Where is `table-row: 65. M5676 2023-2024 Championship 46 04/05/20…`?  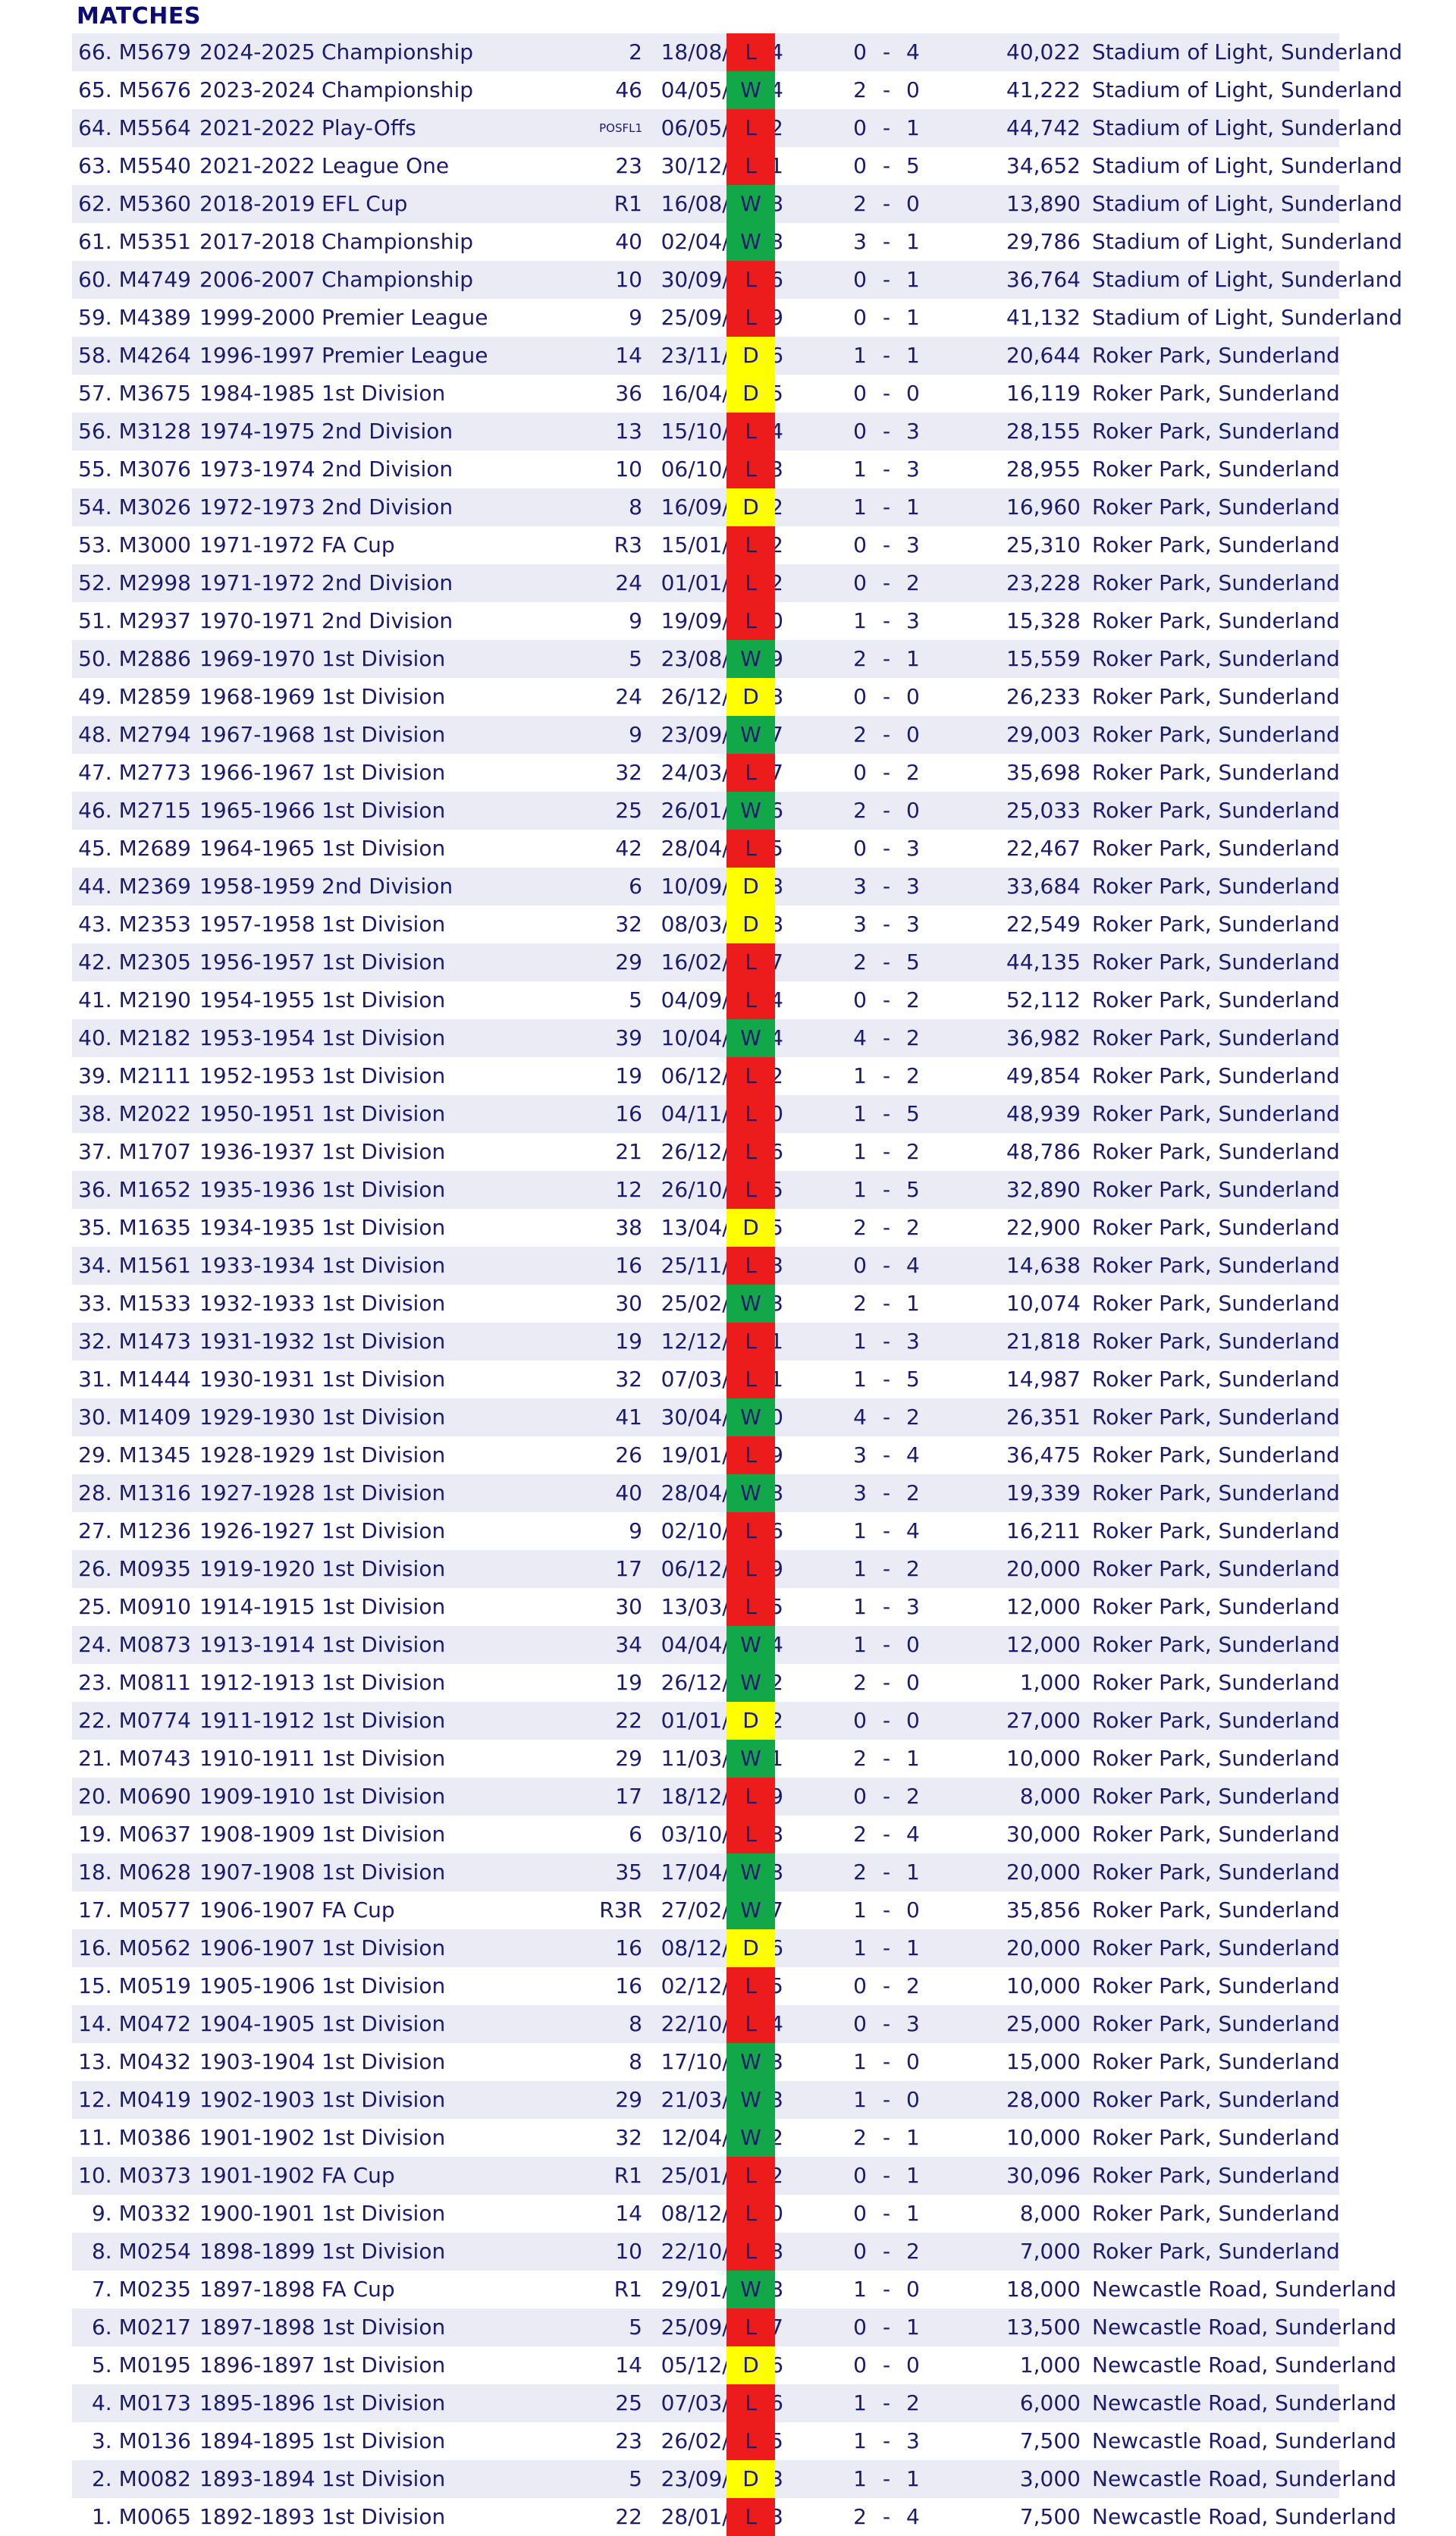
table-row: 65. M5676 2023-2024 Championship 46 04/05/20… is located at coordinates (737, 90).